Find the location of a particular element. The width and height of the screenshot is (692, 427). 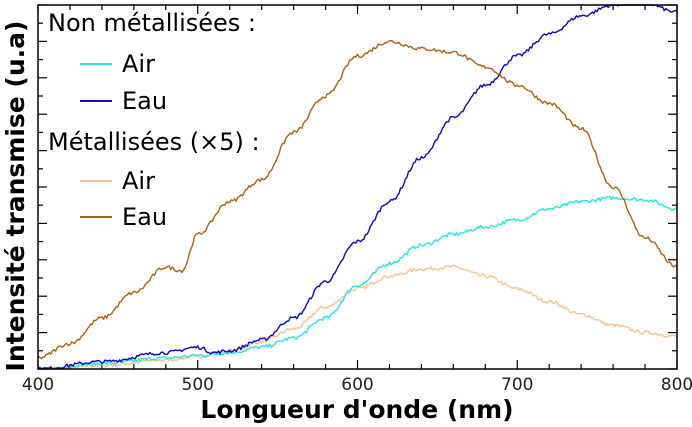

x-tick-labels: 400 500 600 700 800 is located at coordinates (357, 385).